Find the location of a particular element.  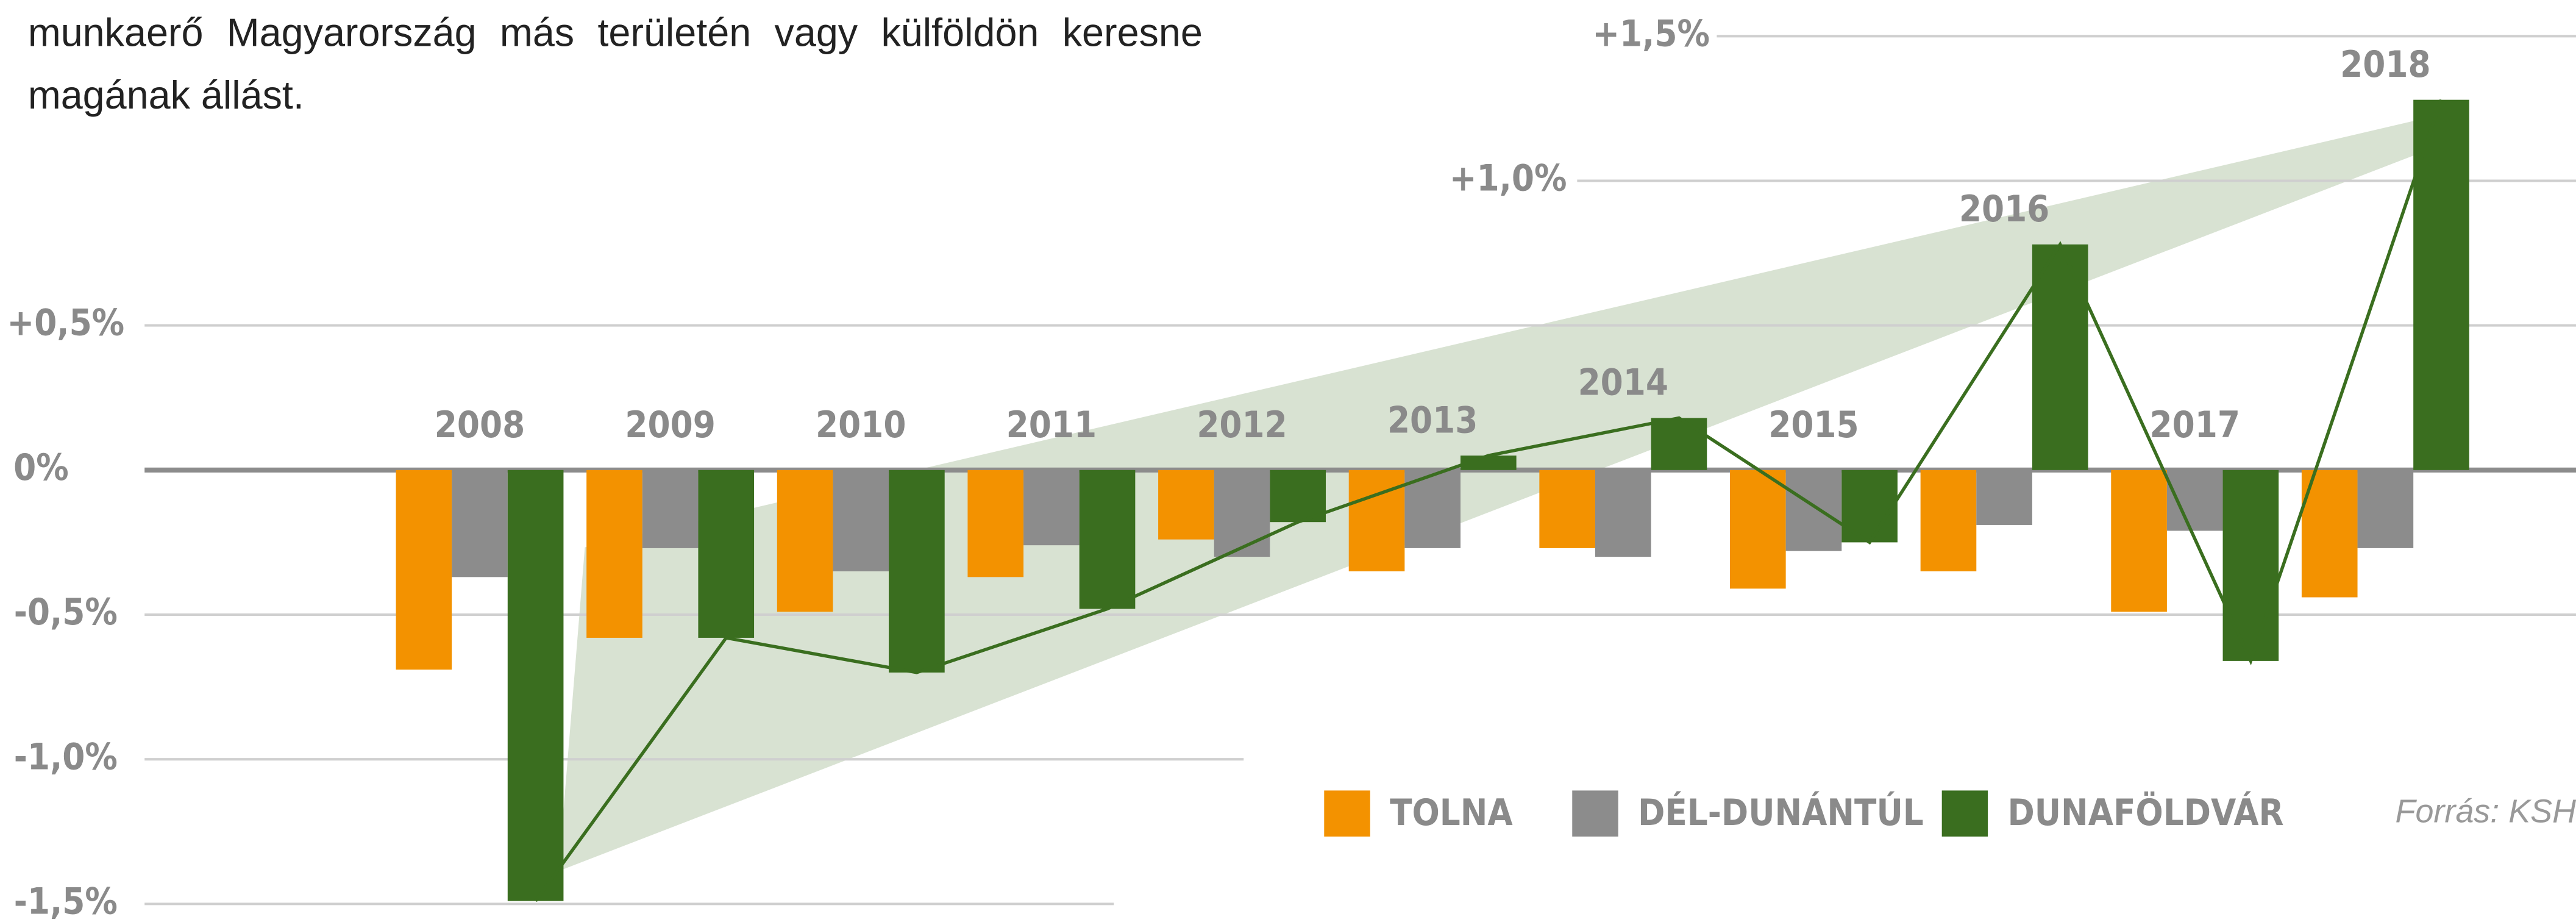

x-tick-label: 2008 is located at coordinates (480, 425).